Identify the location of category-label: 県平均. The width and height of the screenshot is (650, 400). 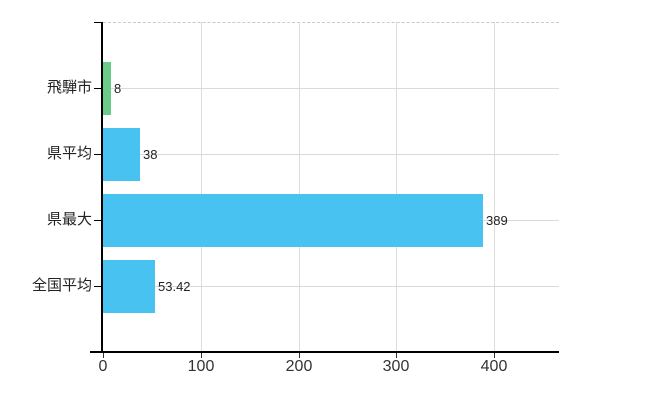
(69, 153).